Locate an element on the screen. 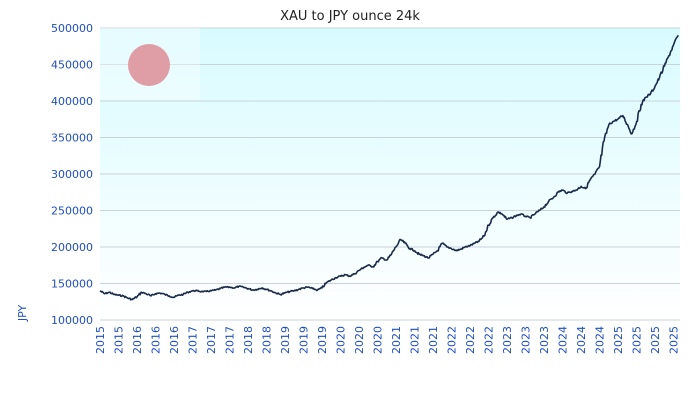 This screenshot has width=700, height=400. y-axis-title: JPY is located at coordinates (22, 314).